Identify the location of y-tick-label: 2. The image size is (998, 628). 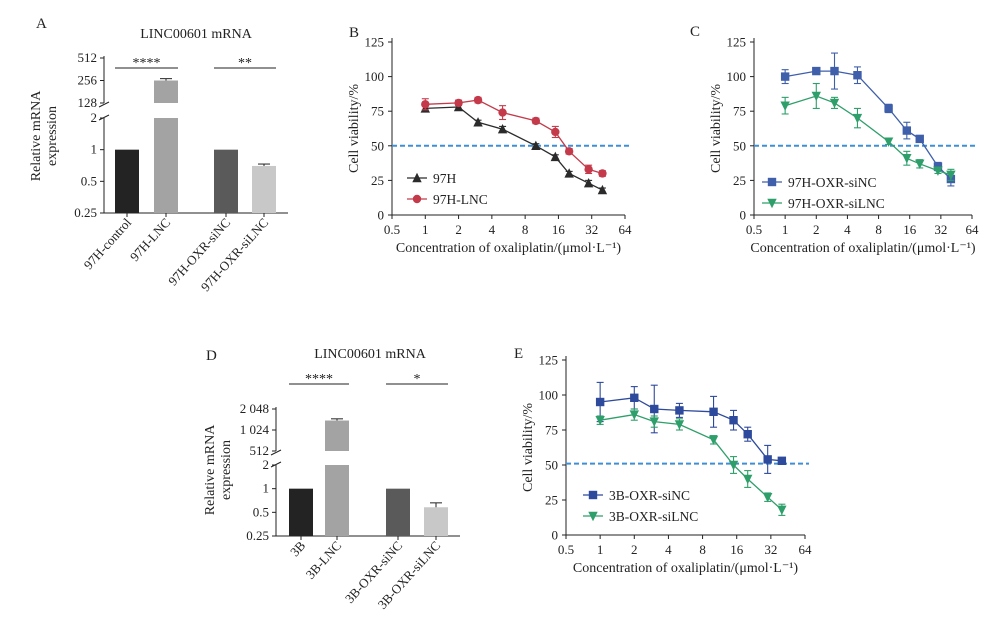
(94, 117).